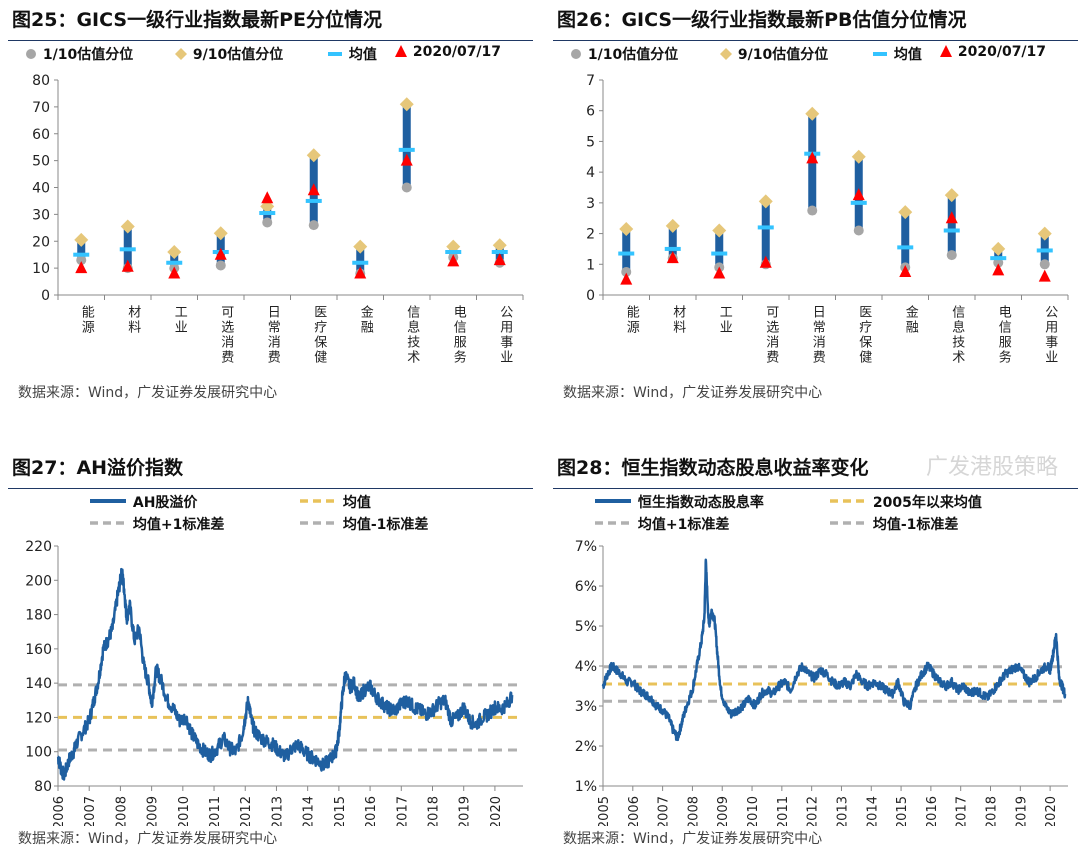 The width and height of the screenshot is (1080, 863). I want to click on x-category-label: 工业, so click(180, 320).